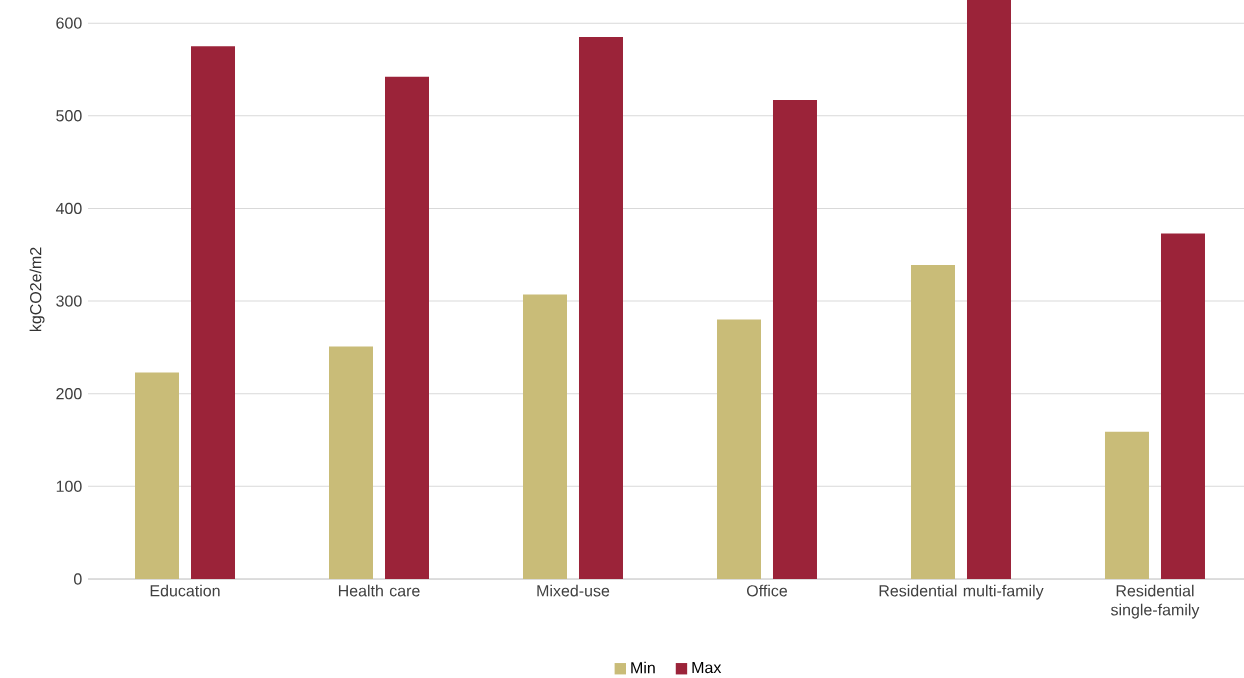 Image resolution: width=1244 pixels, height=678 pixels. Describe the element at coordinates (69, 394) in the screenshot. I see `y-tick-label: 200` at that location.